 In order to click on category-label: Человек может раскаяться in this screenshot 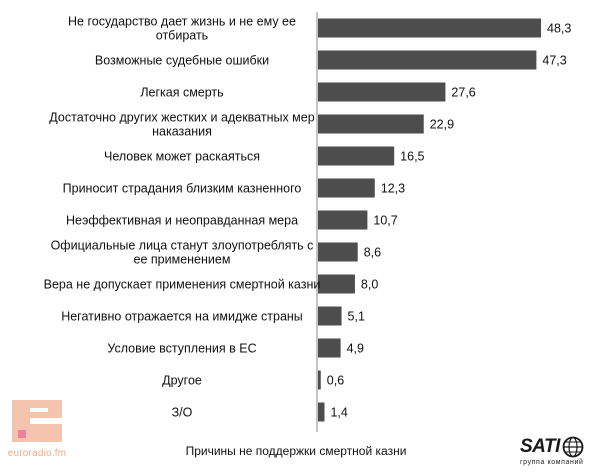, I will do `click(182, 157)`.